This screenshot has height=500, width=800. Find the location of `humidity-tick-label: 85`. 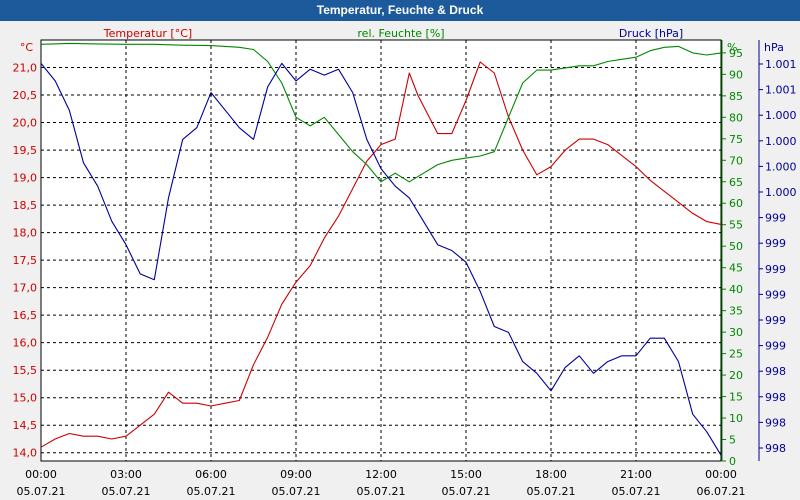

humidity-tick-label: 85 is located at coordinates (736, 96).